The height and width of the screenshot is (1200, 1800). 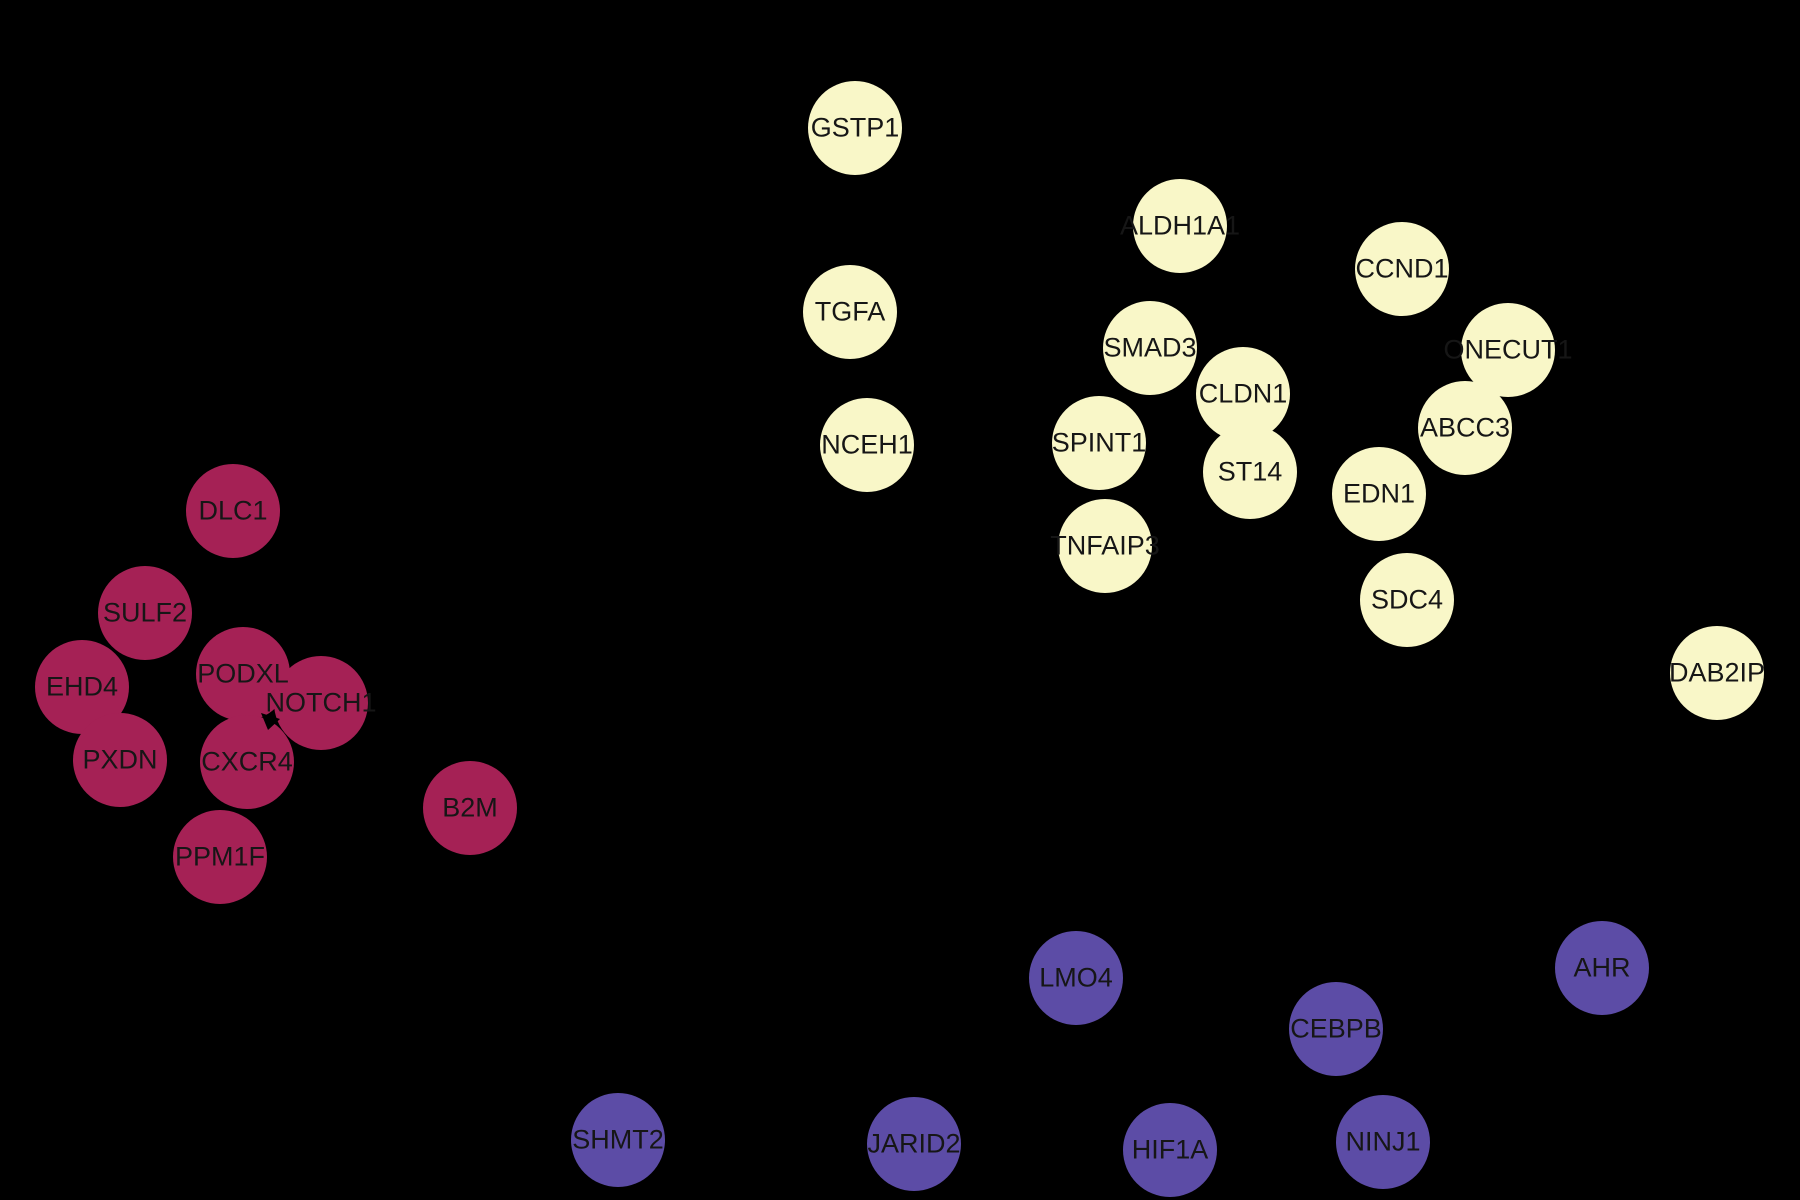 I want to click on node-ONECUT1, so click(x=1508, y=350).